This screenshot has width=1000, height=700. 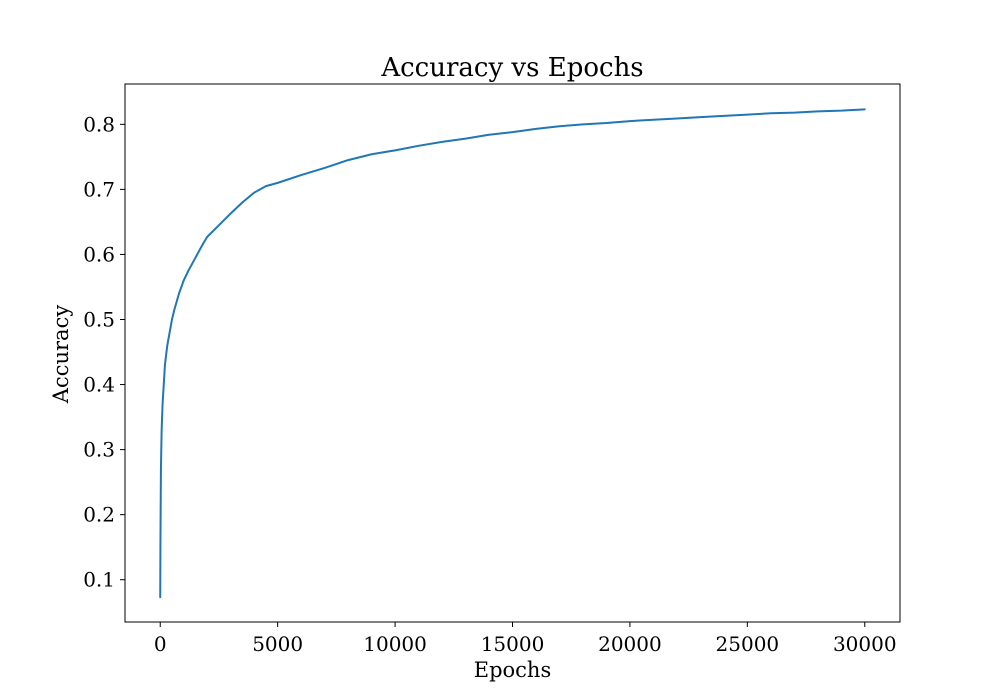 What do you see at coordinates (865, 644) in the screenshot?
I see `x-tick-label: 30000` at bounding box center [865, 644].